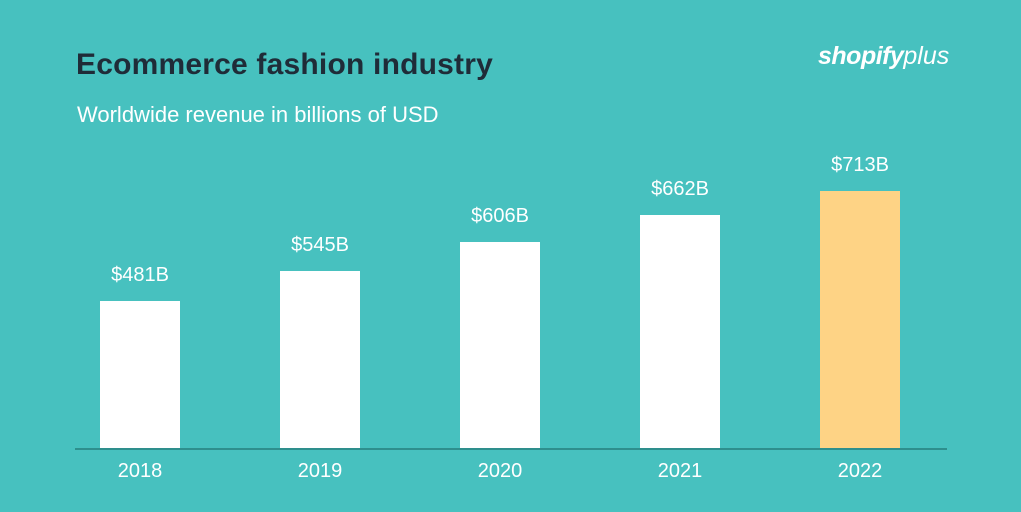 This screenshot has height=512, width=1021. I want to click on bar-2020, so click(500, 345).